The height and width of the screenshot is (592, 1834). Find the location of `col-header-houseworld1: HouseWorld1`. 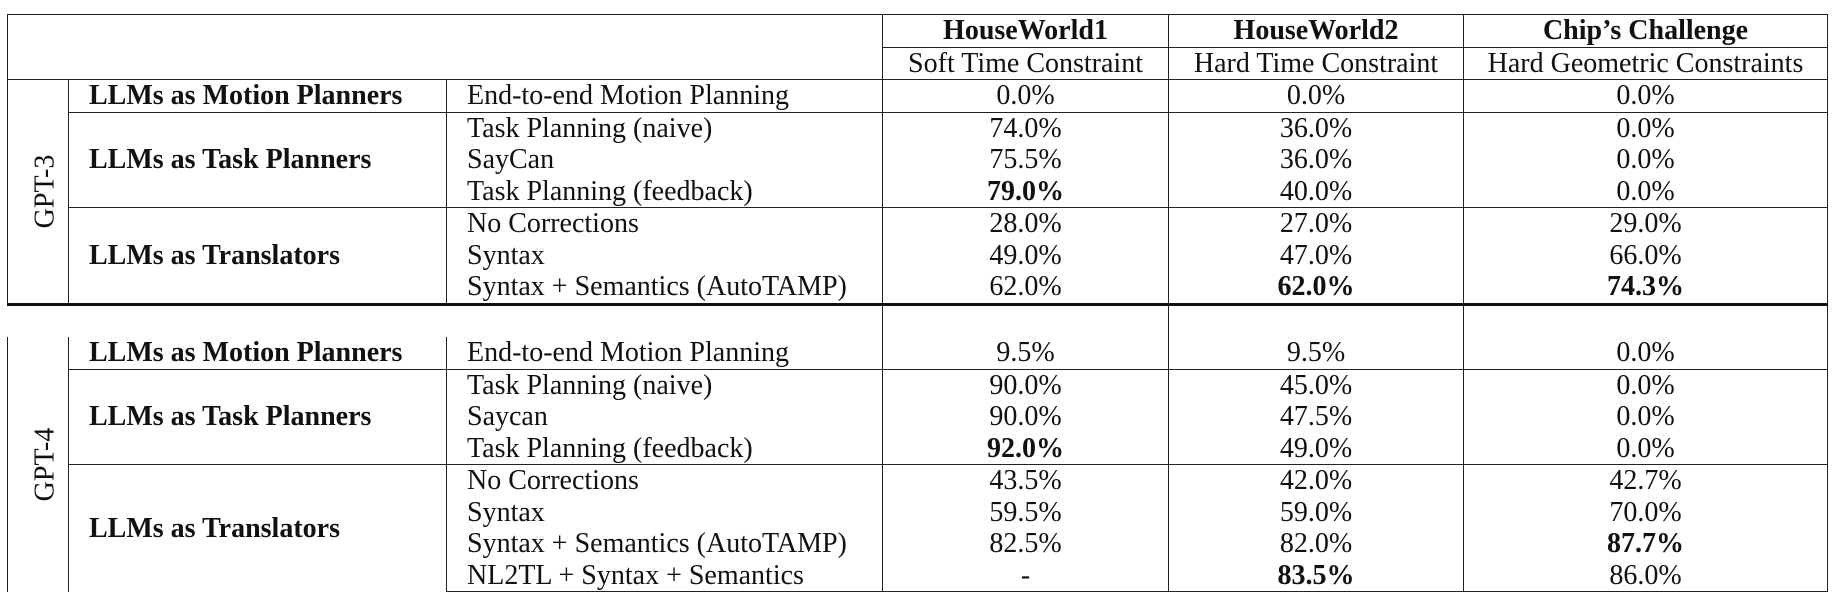

col-header-houseworld1: HouseWorld1 is located at coordinates (1025, 30).